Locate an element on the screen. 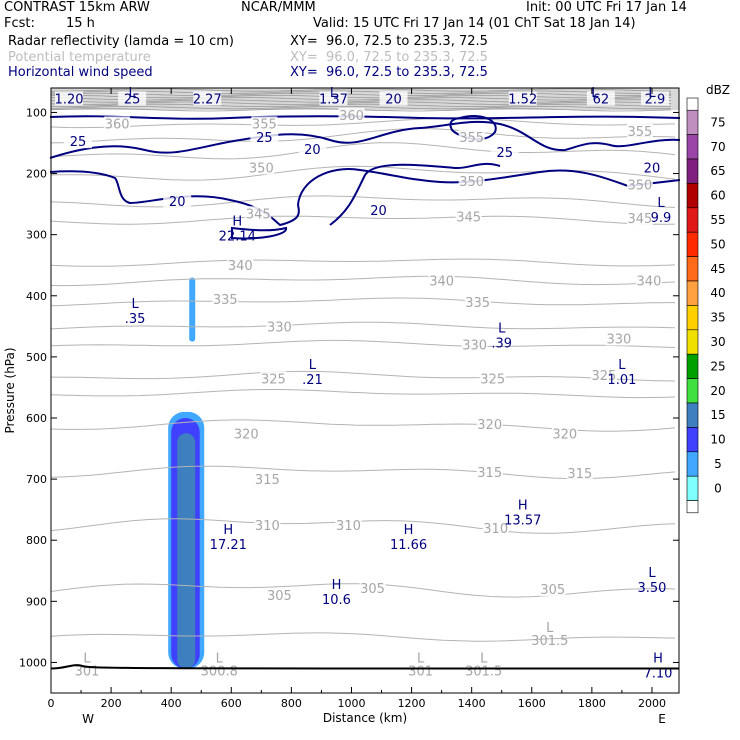 The image size is (740, 740). x-tick-label: 0 is located at coordinates (51, 703).